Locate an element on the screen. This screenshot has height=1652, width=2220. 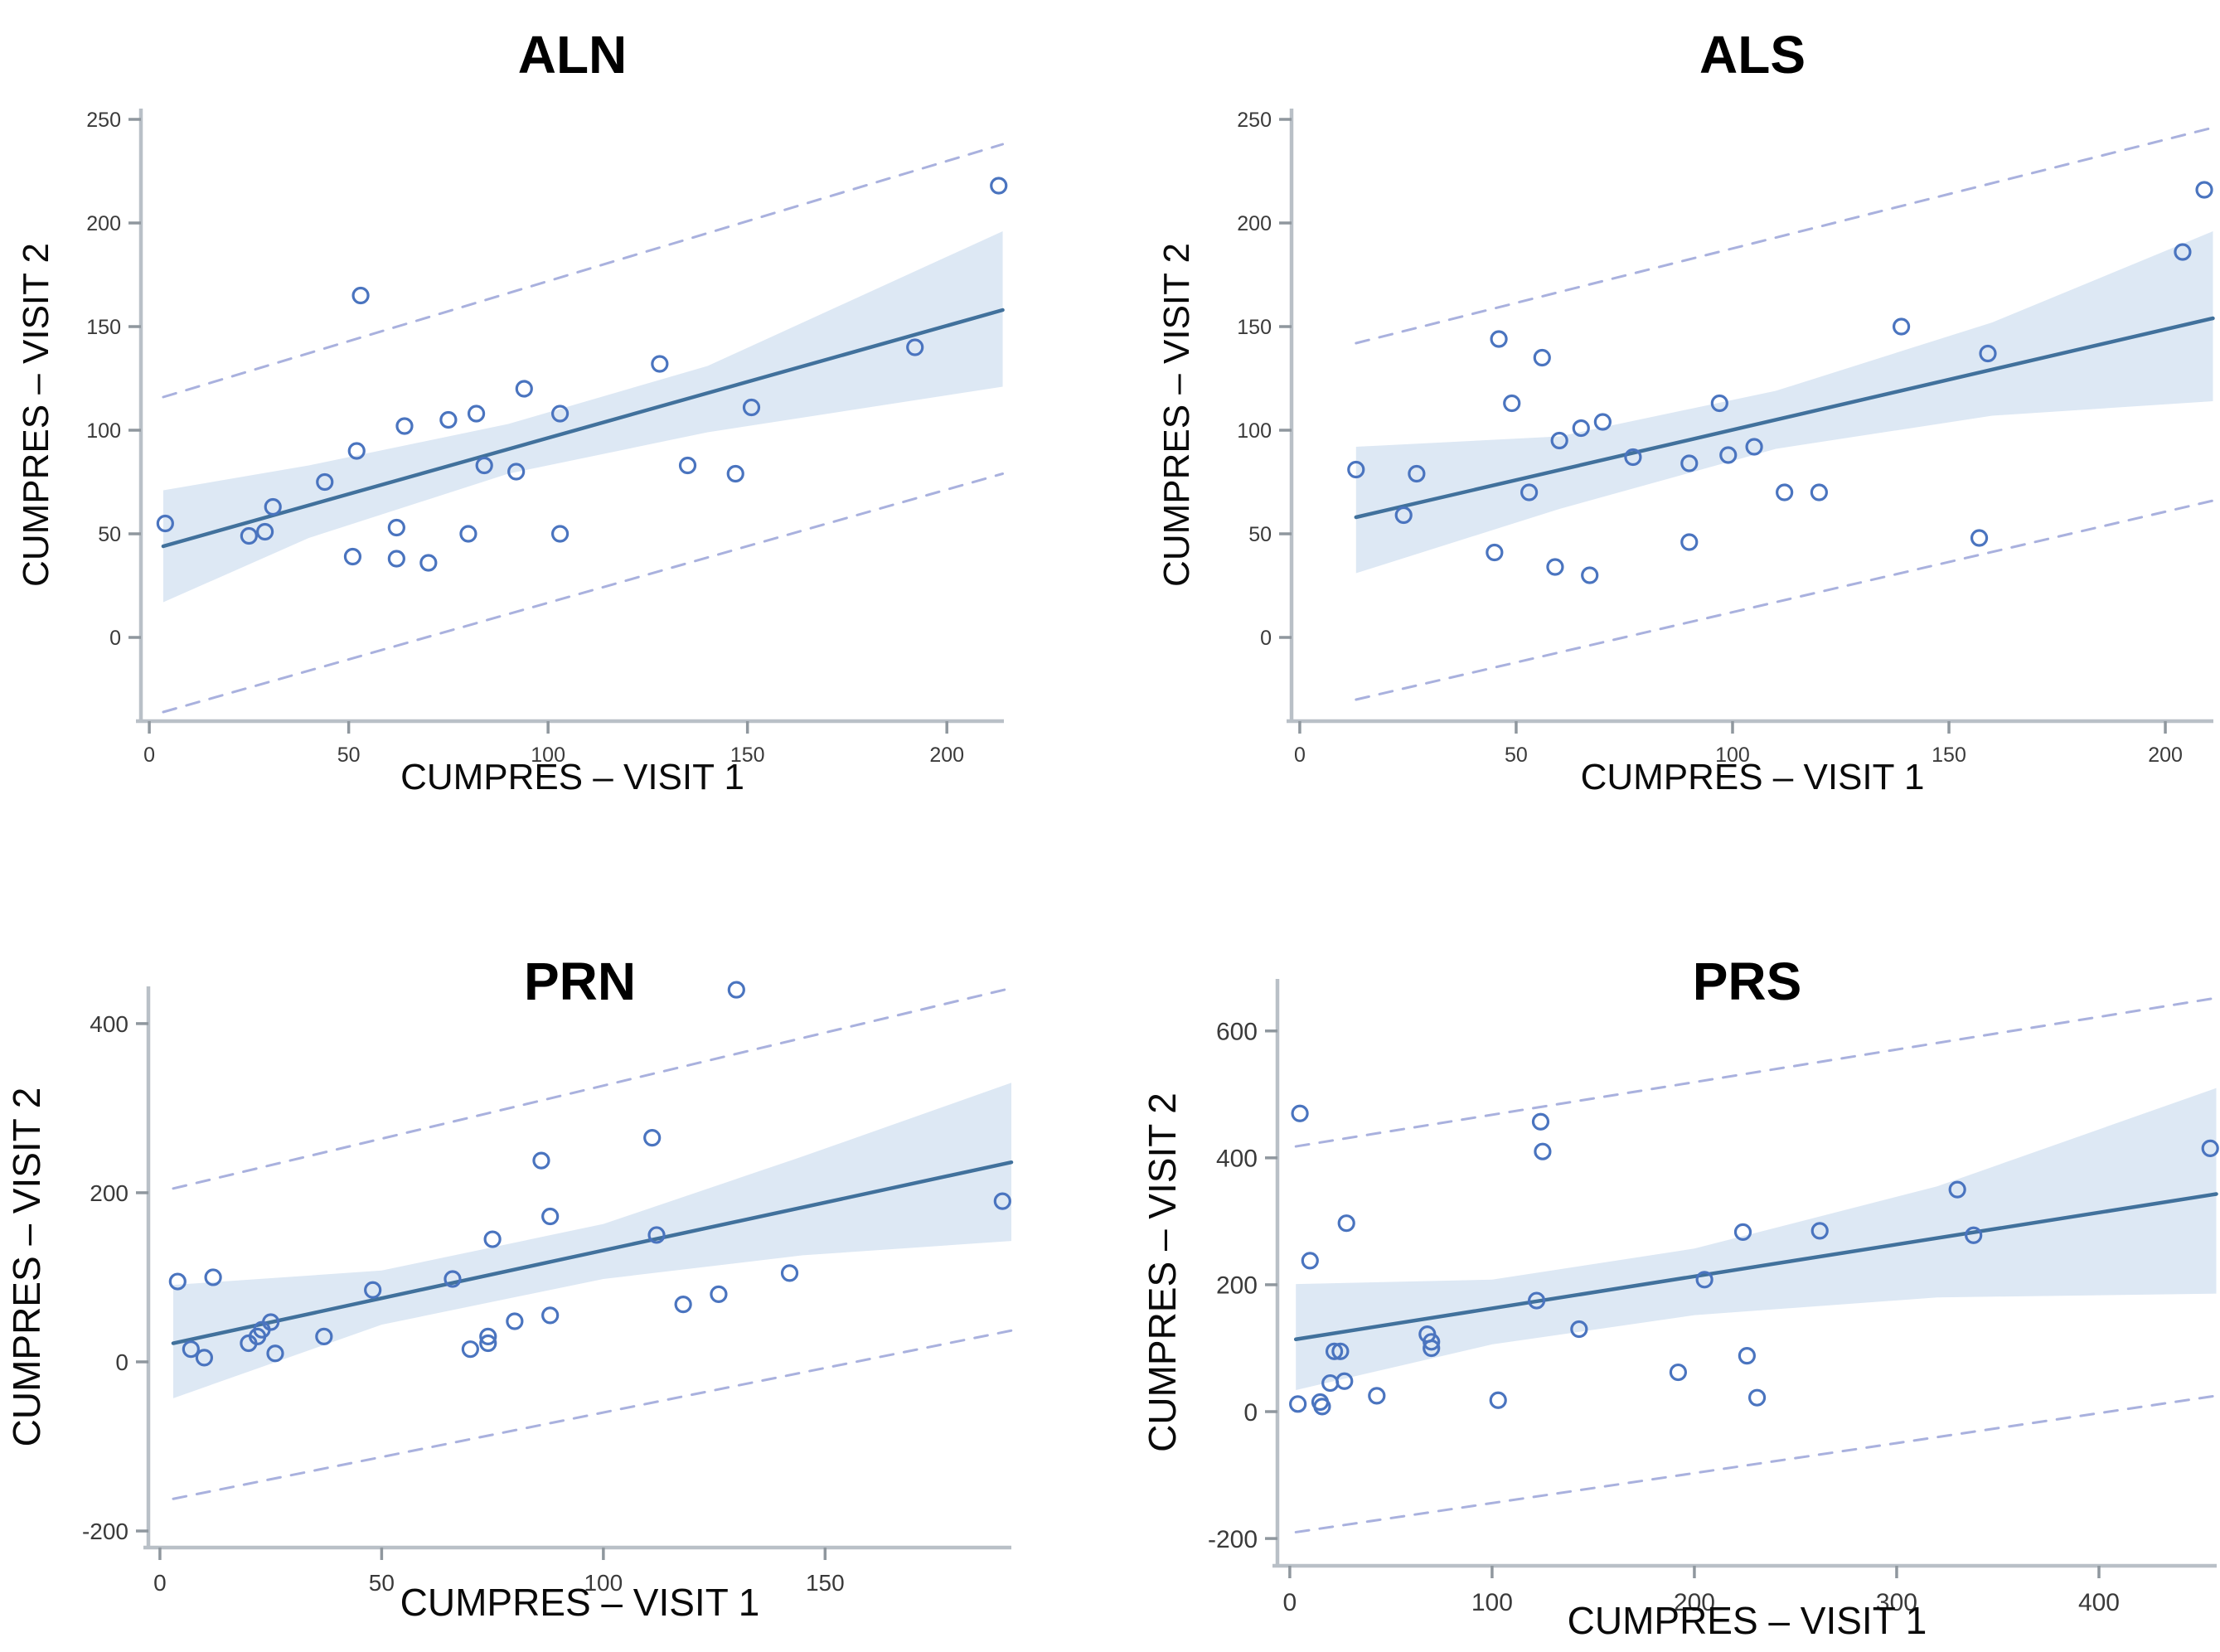
x-tick-label: 300 is located at coordinates (1896, 1602).